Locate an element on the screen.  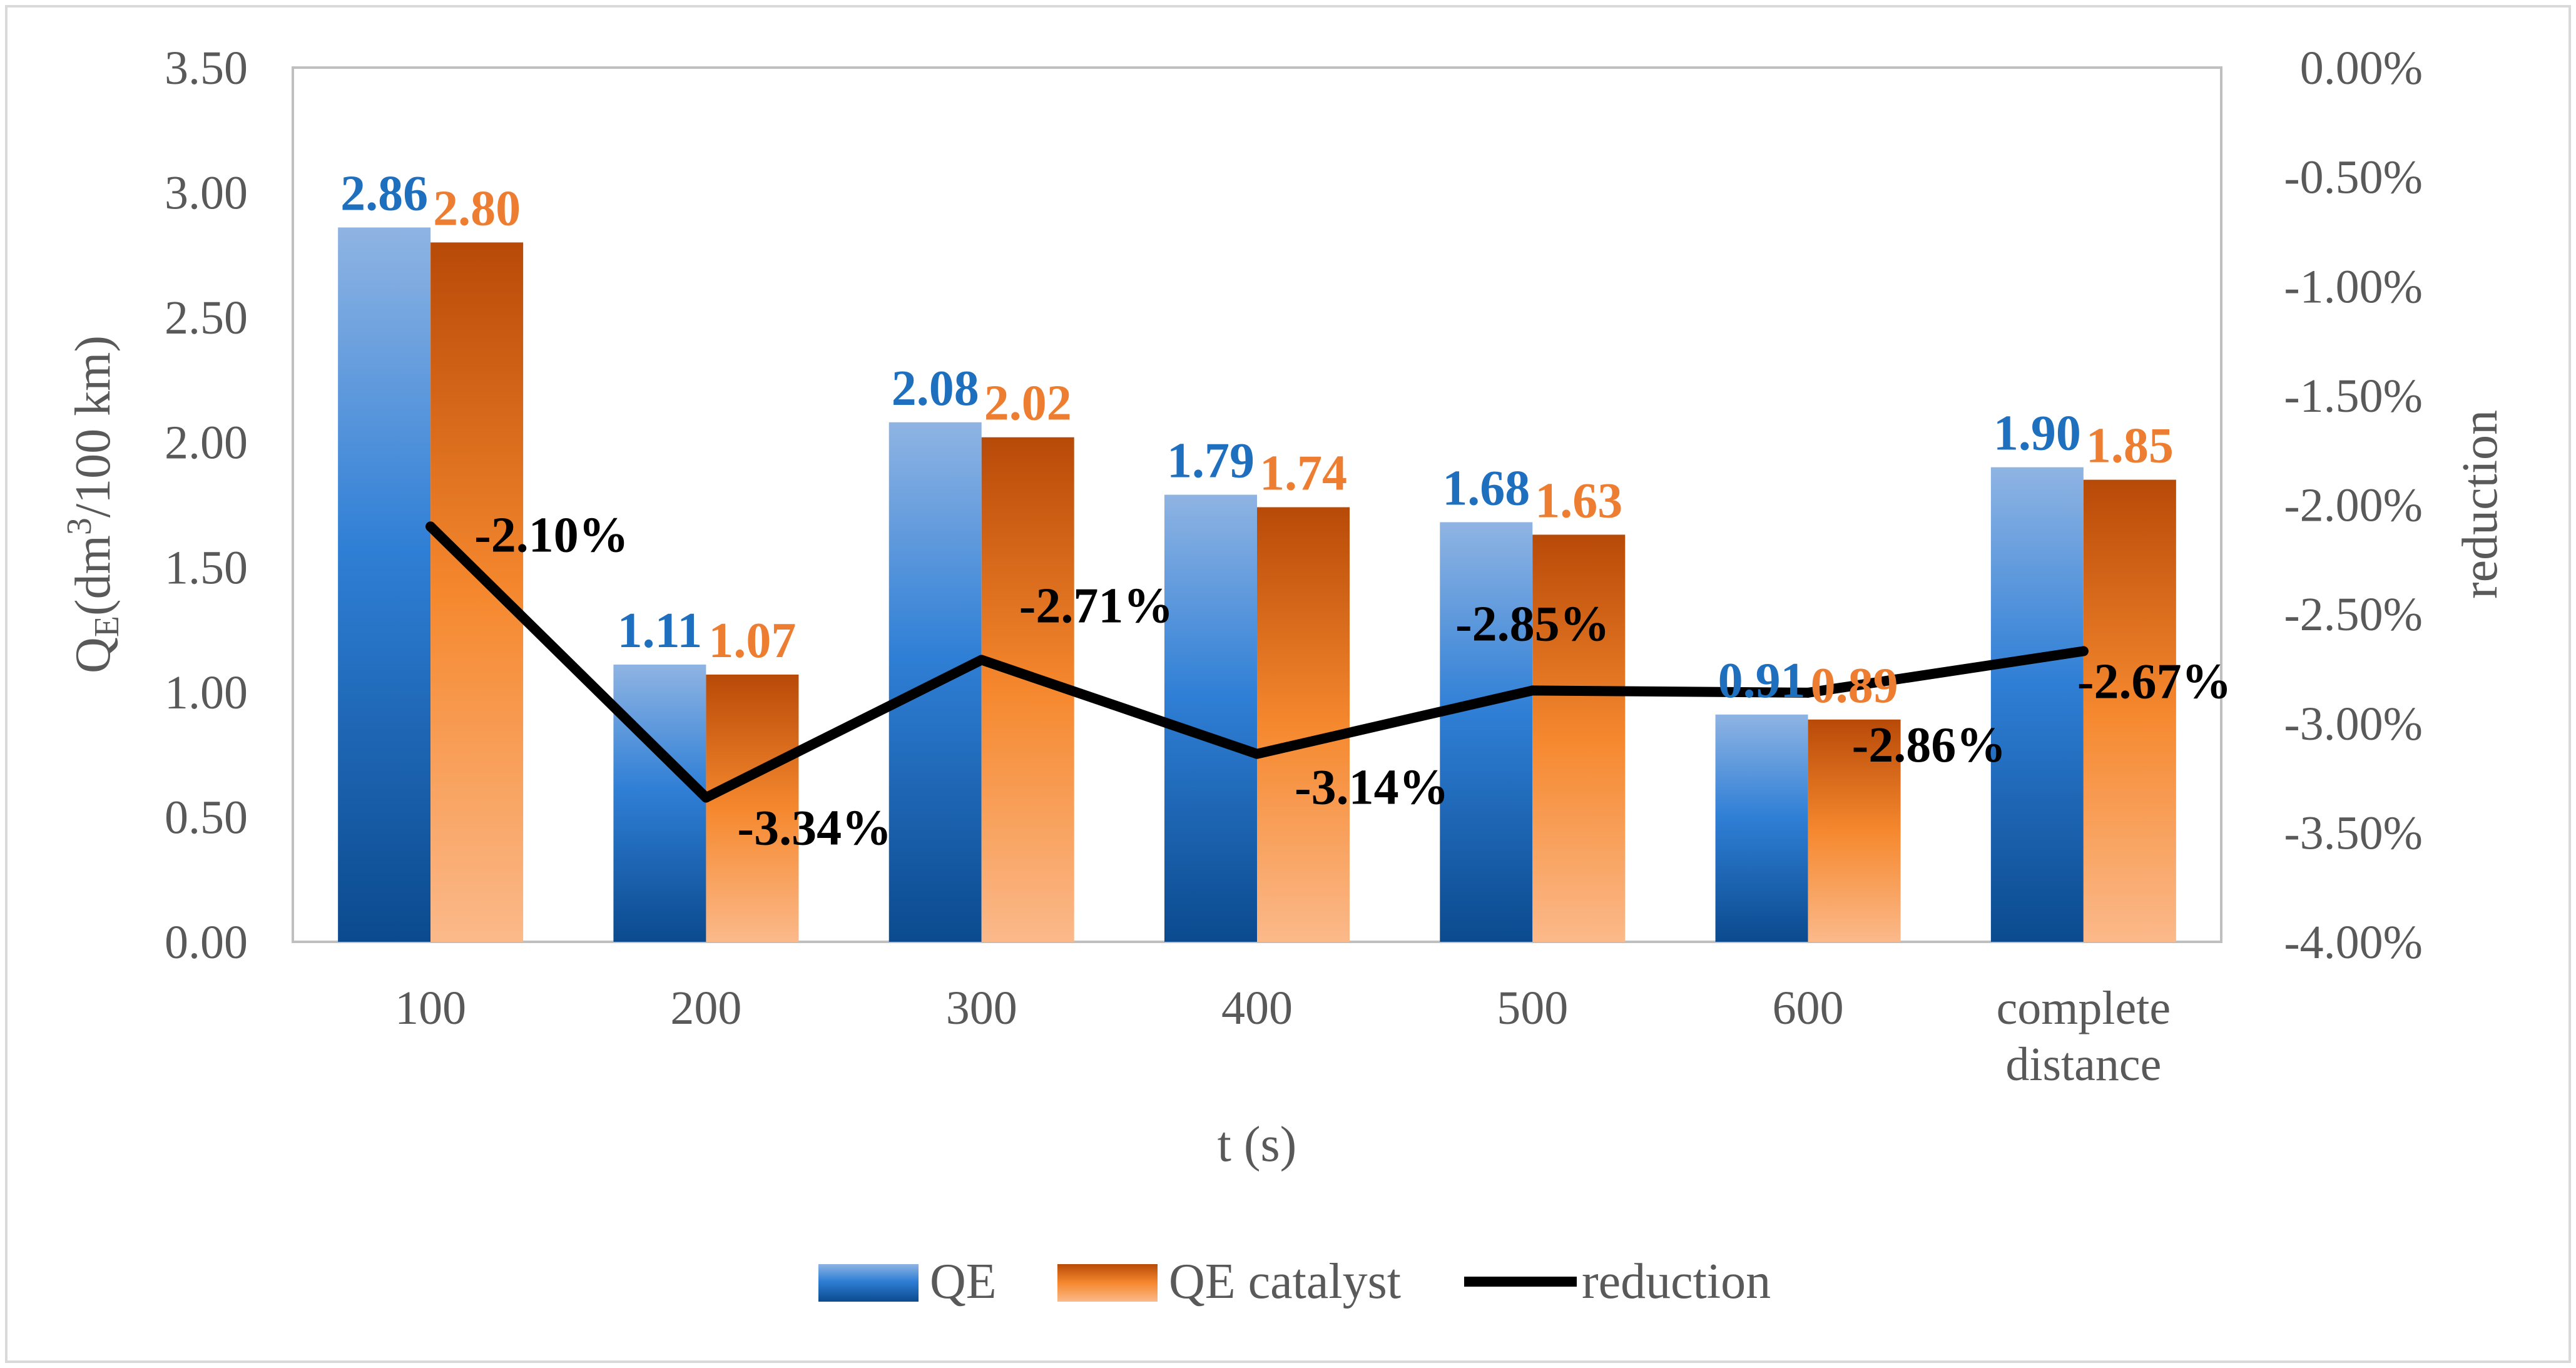
data-label-qe-catalyst: 2.80 is located at coordinates (477, 208).